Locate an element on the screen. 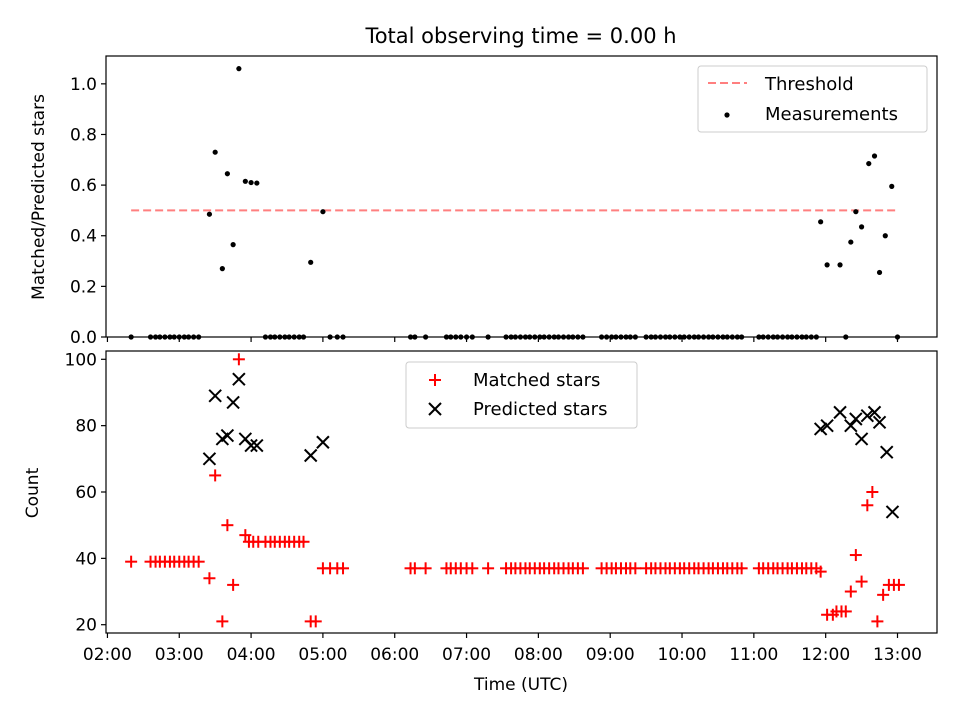  legend-measurements-label: Measurements is located at coordinates (831, 114).